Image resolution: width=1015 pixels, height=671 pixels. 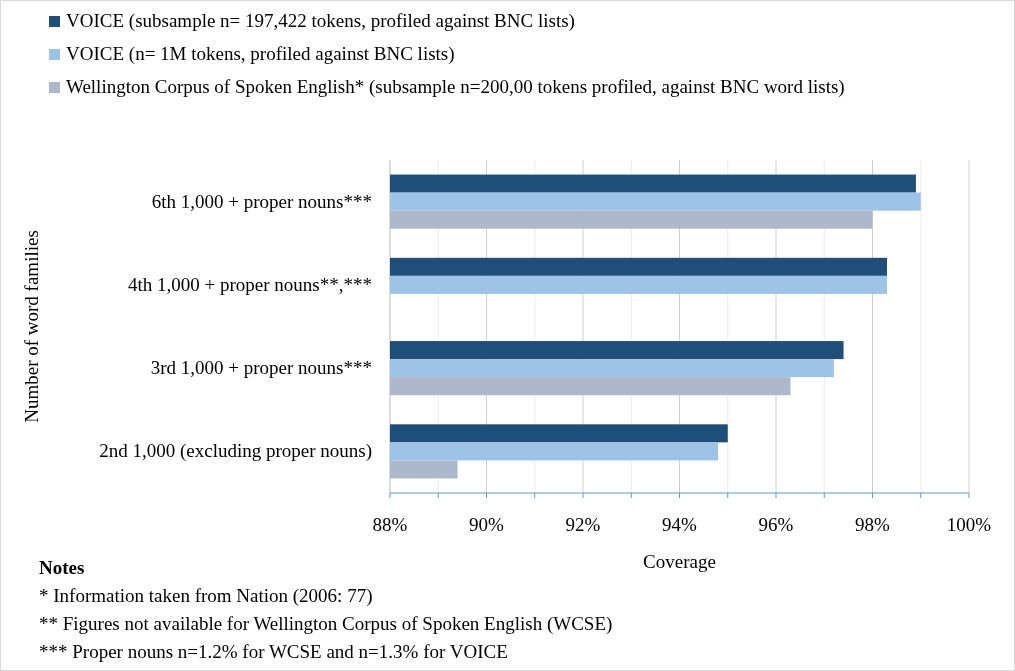 What do you see at coordinates (31, 326) in the screenshot?
I see `y-axis-title: Number of word families` at bounding box center [31, 326].